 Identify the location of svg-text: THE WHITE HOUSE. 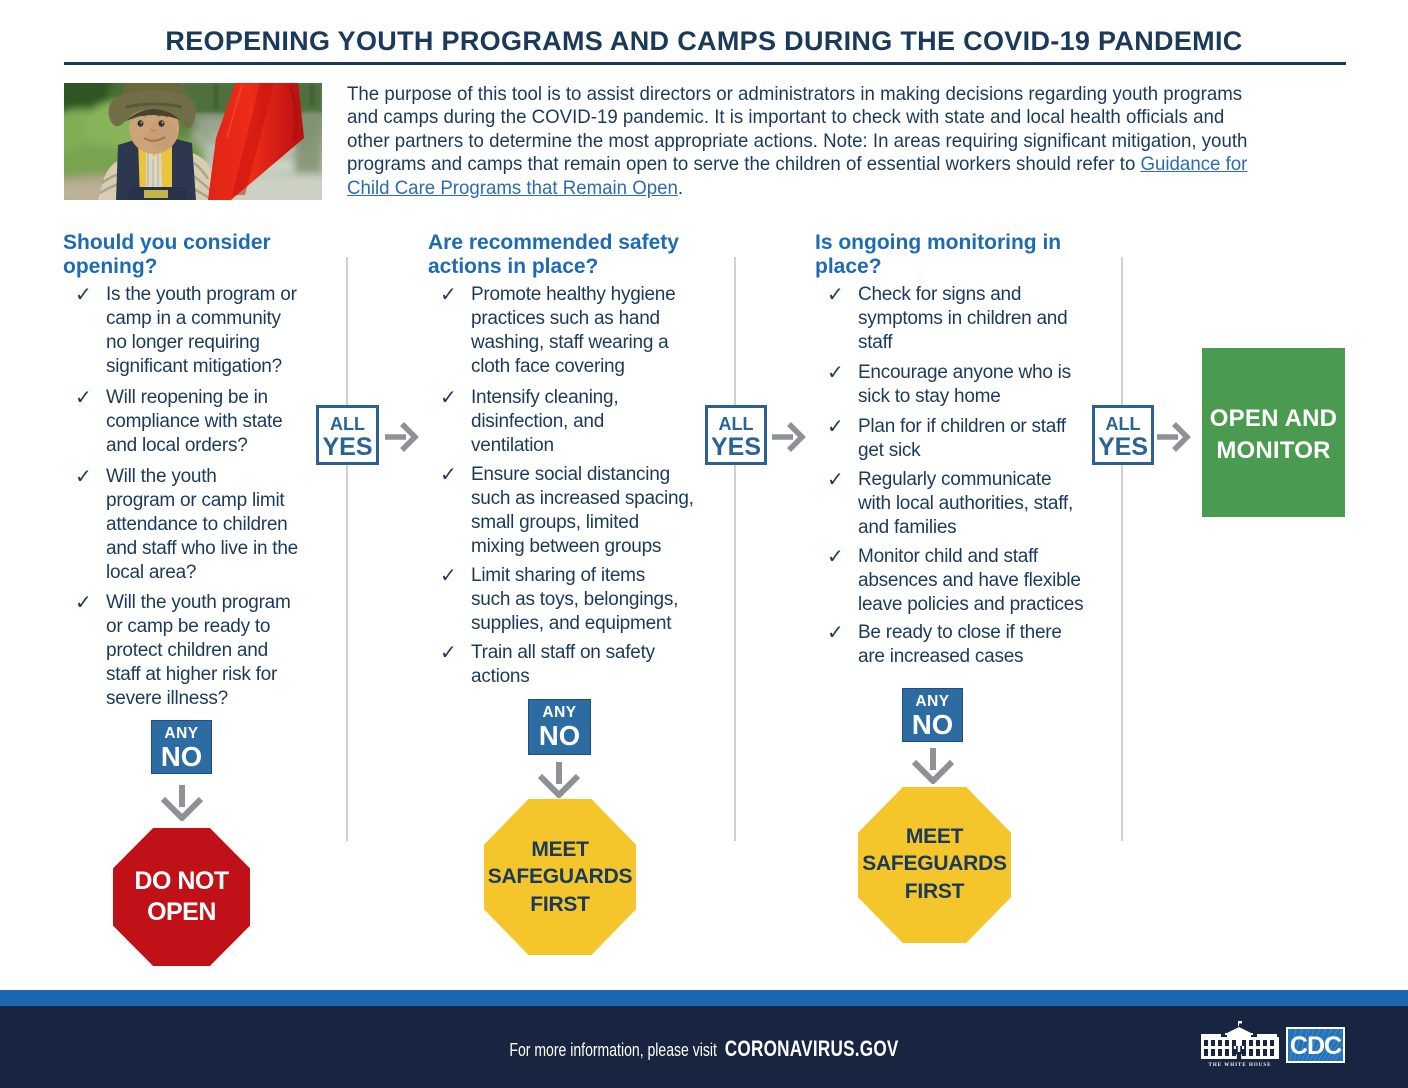
(1240, 1065).